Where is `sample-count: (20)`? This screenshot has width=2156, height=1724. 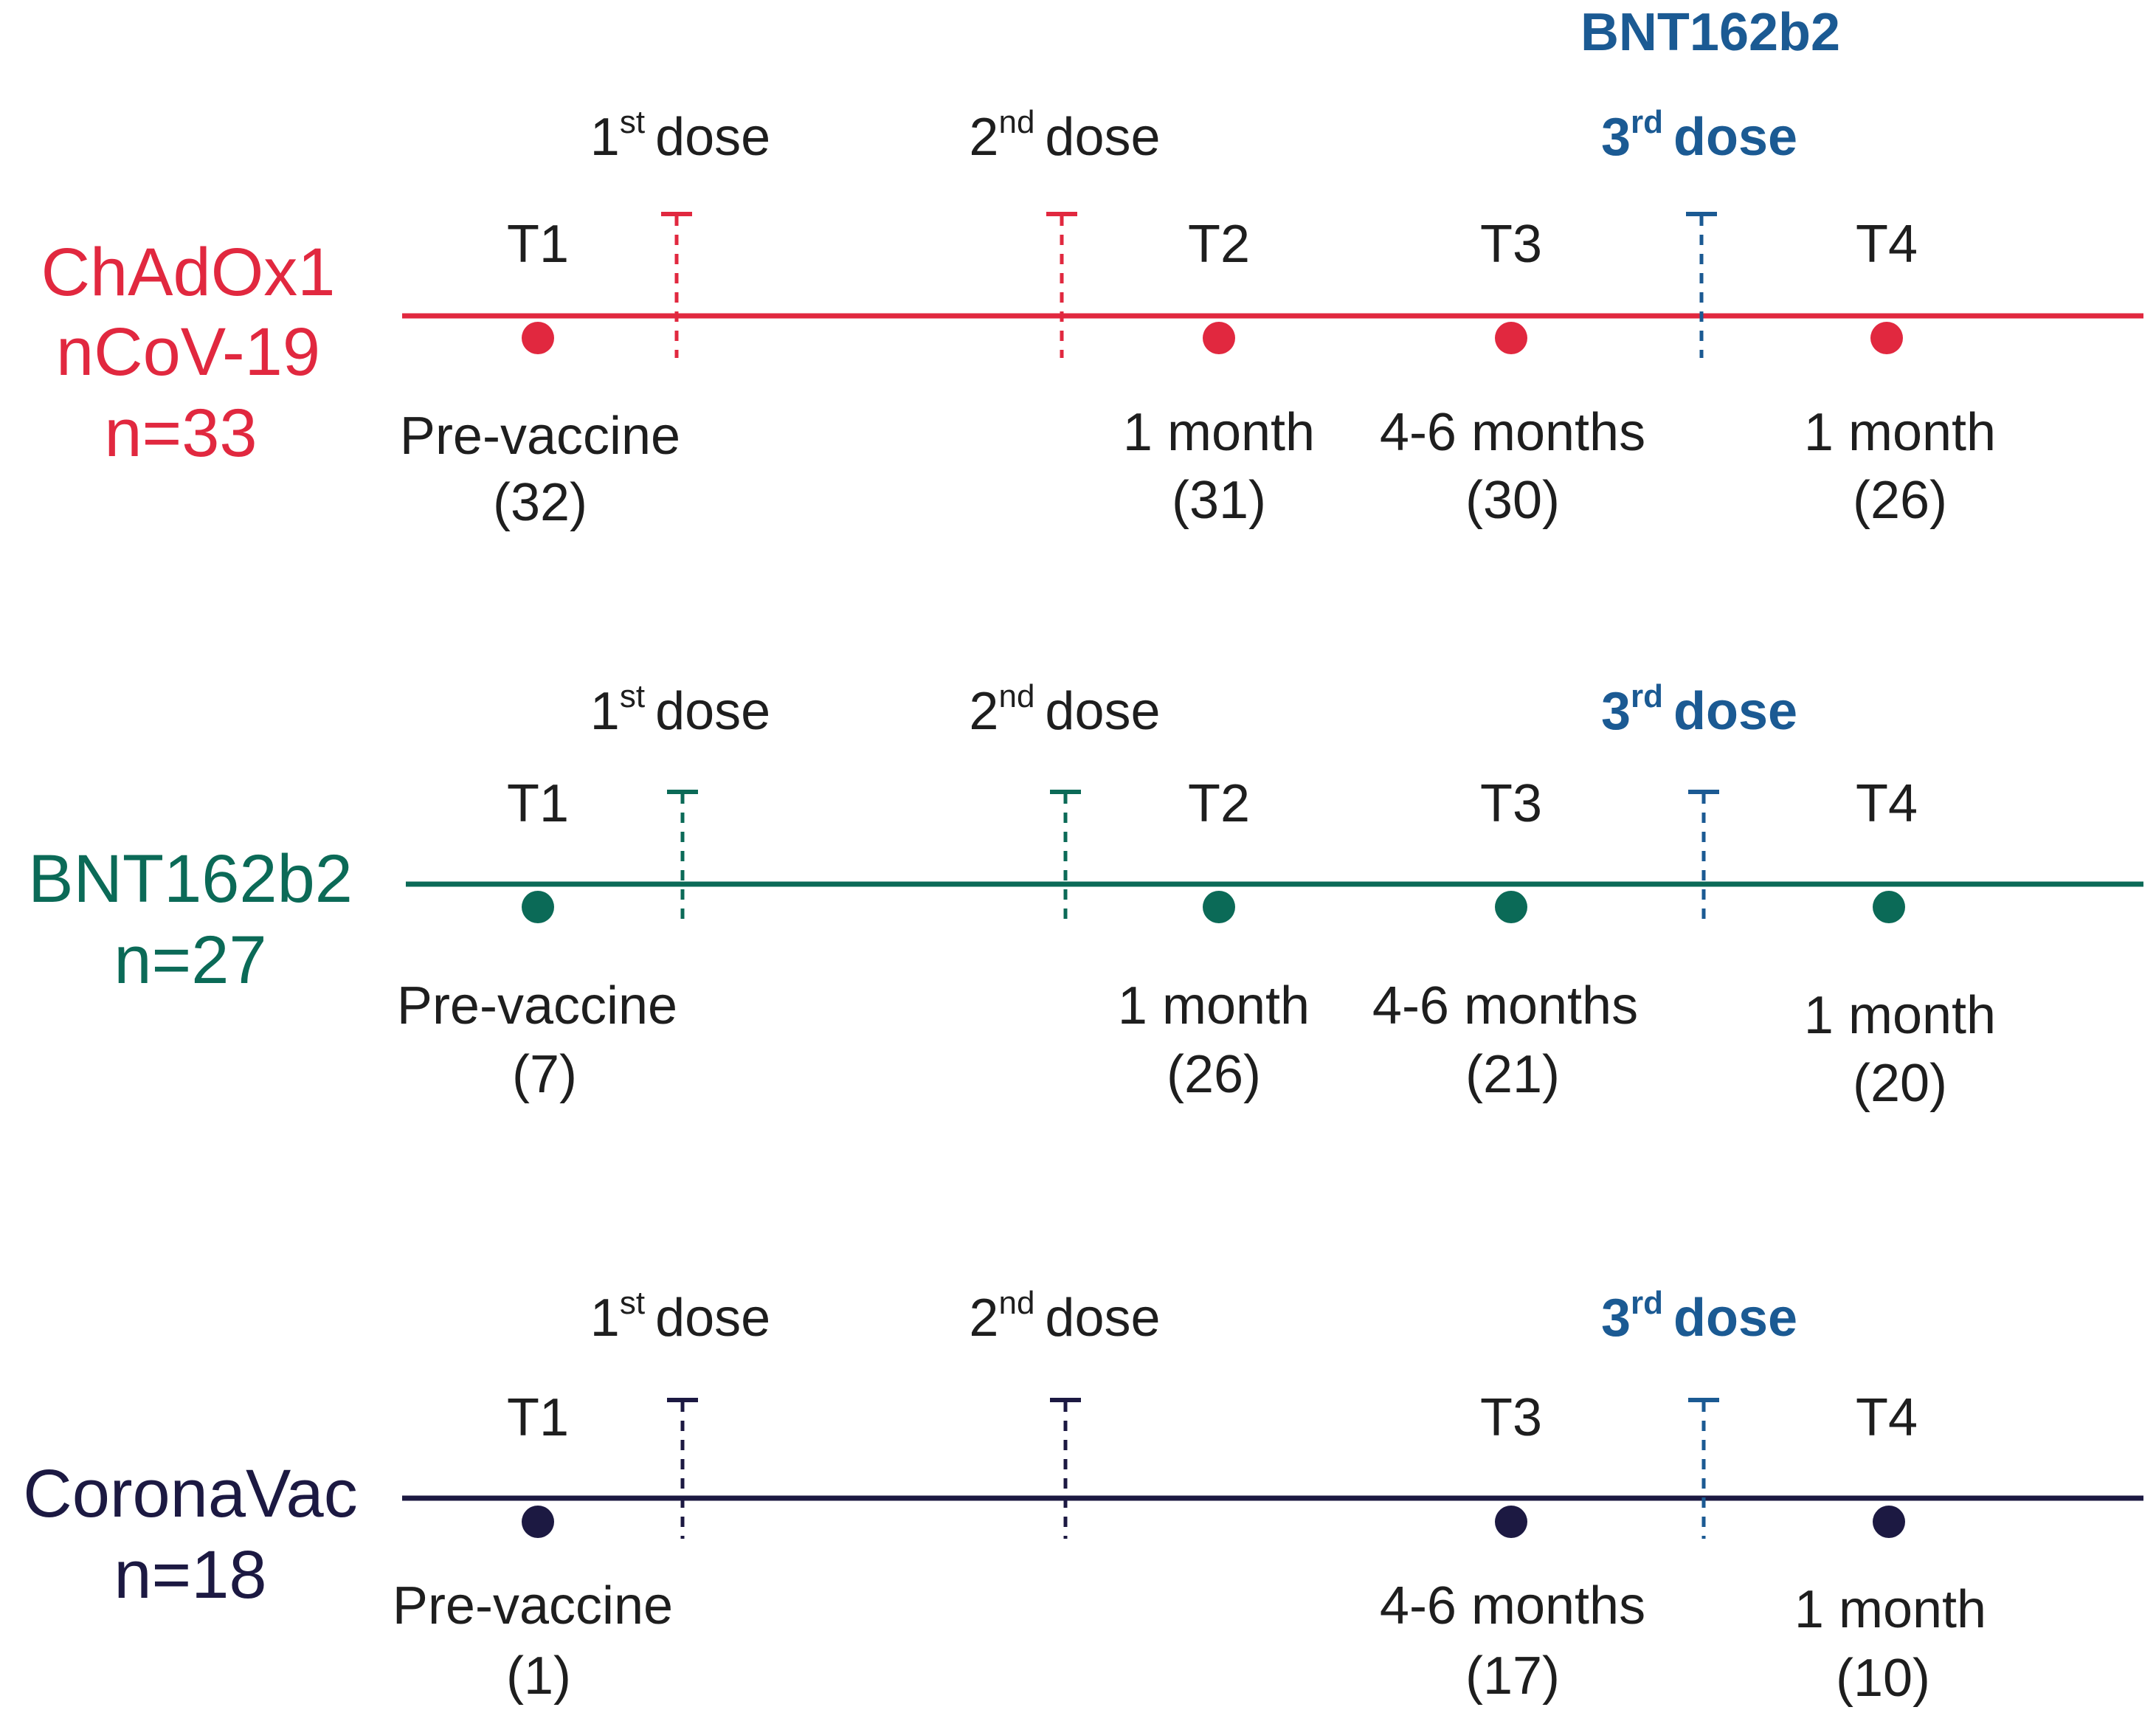 sample-count: (20) is located at coordinates (1900, 1083).